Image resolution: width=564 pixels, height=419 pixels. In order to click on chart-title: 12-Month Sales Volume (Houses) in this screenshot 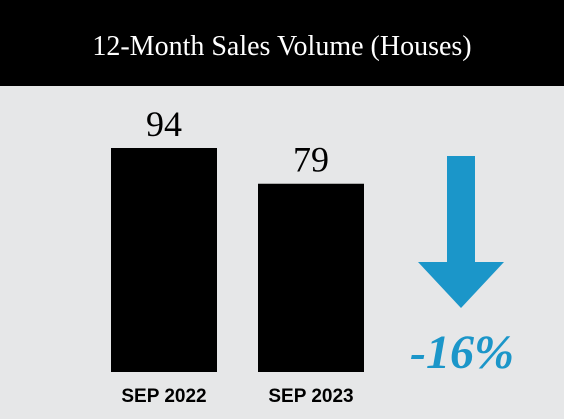, I will do `click(281, 46)`.